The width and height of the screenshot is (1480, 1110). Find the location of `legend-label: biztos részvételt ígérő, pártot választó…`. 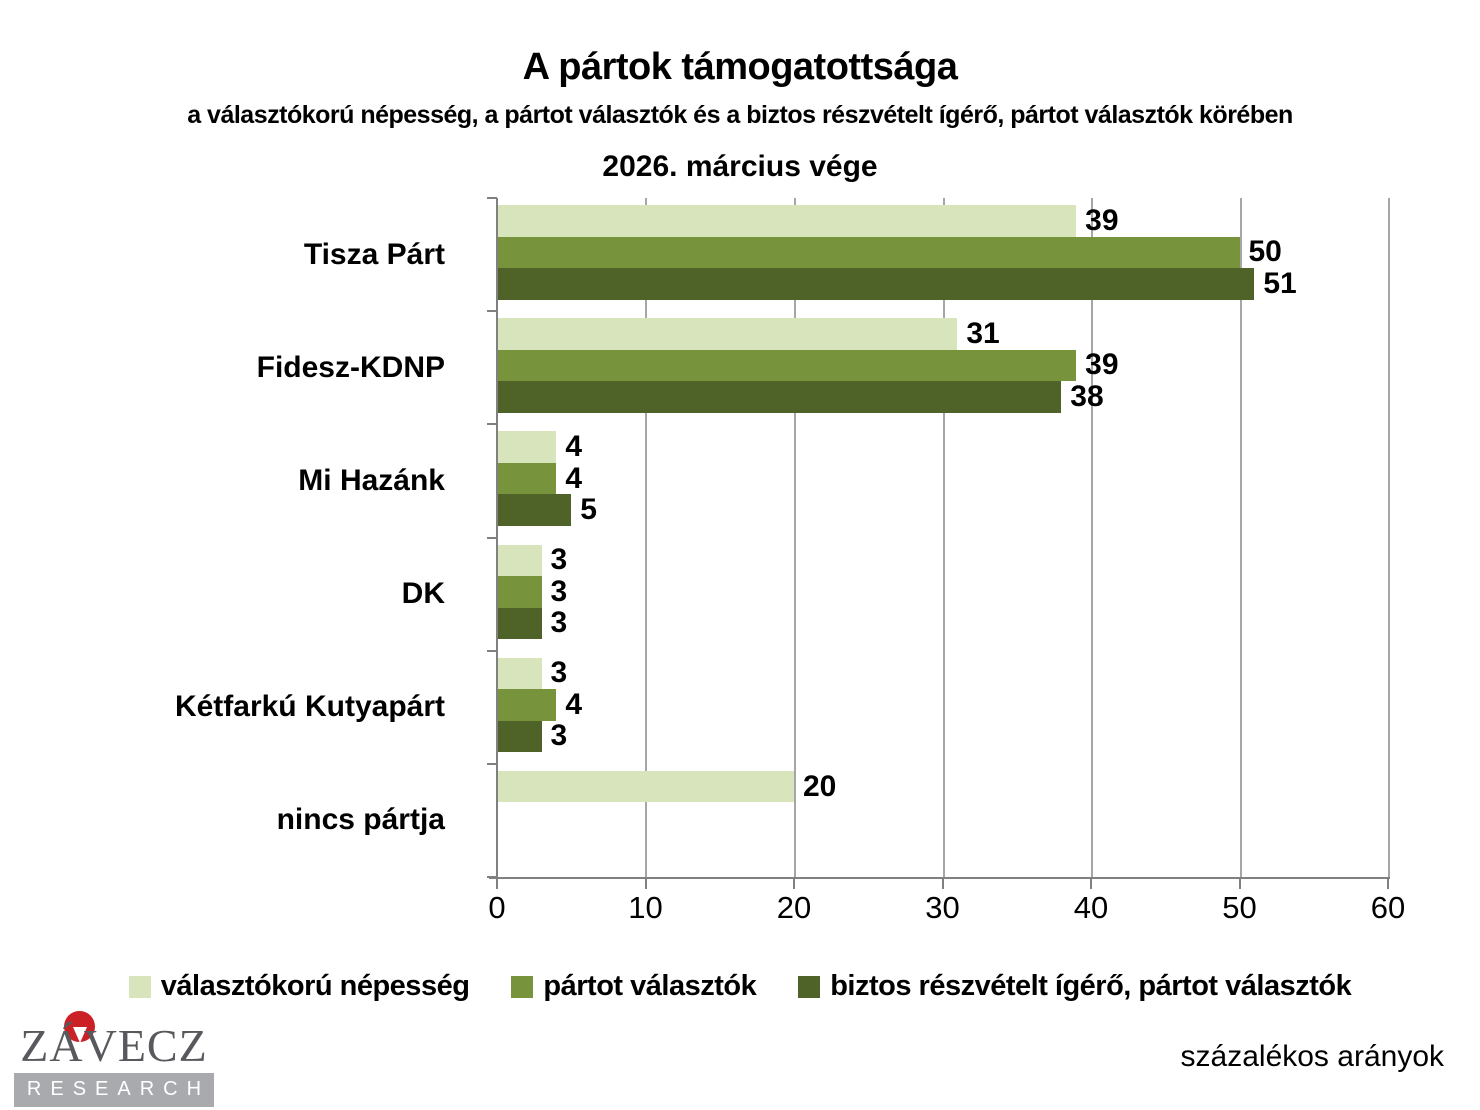

legend-label: biztos részvételt ígérő, pártot választó… is located at coordinates (1091, 986).